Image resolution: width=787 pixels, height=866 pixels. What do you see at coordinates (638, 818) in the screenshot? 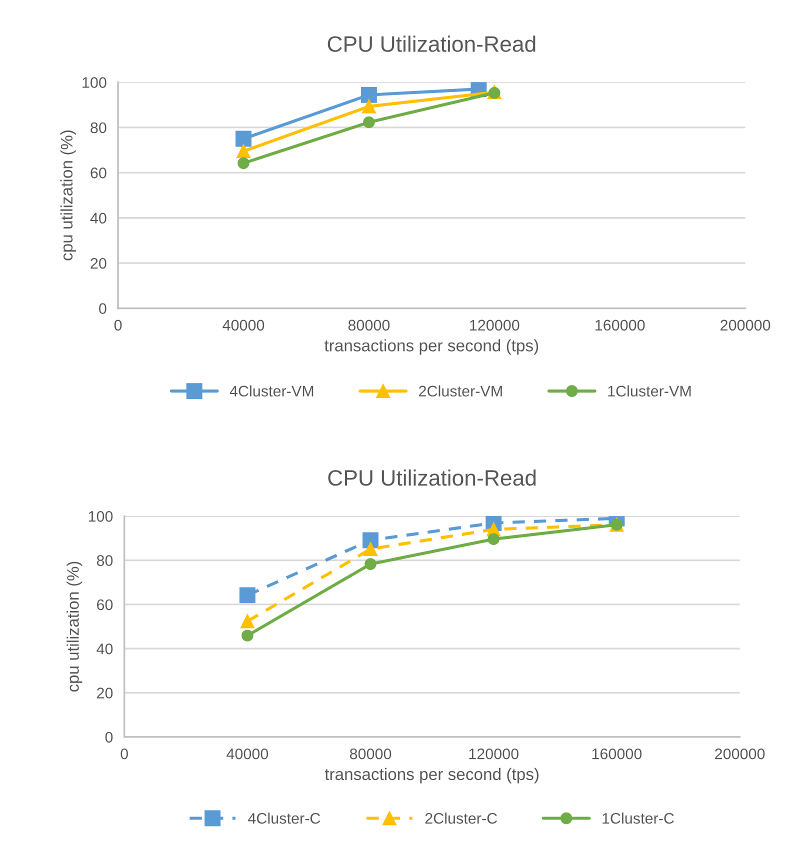
I see `legend-label: 1Cluster-C` at bounding box center [638, 818].